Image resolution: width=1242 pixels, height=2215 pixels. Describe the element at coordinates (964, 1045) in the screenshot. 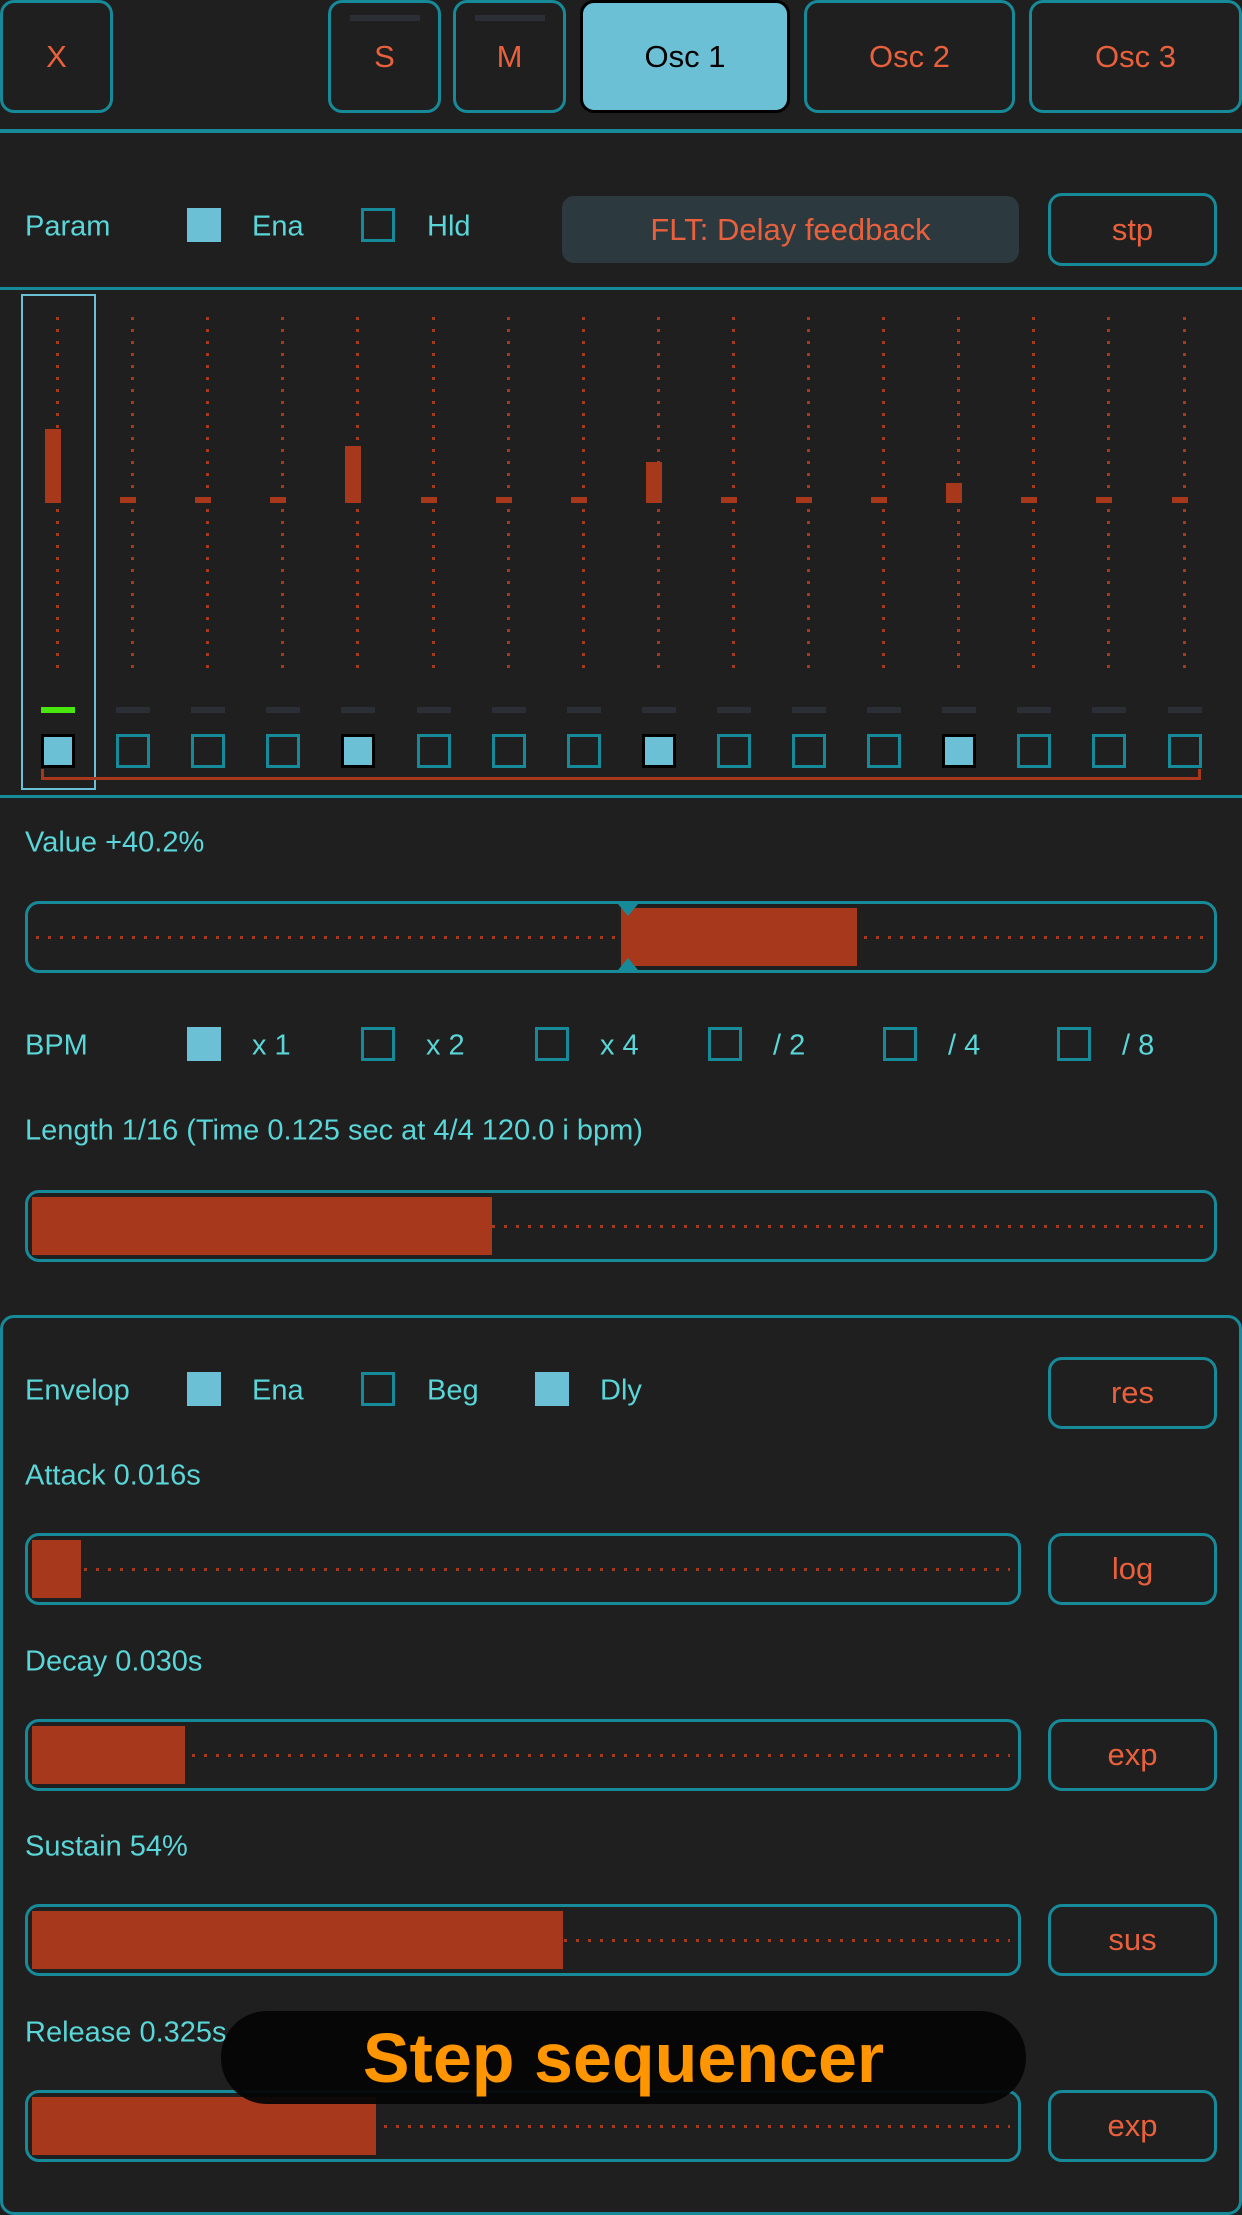

I see `bpm-option-label: / 4` at that location.